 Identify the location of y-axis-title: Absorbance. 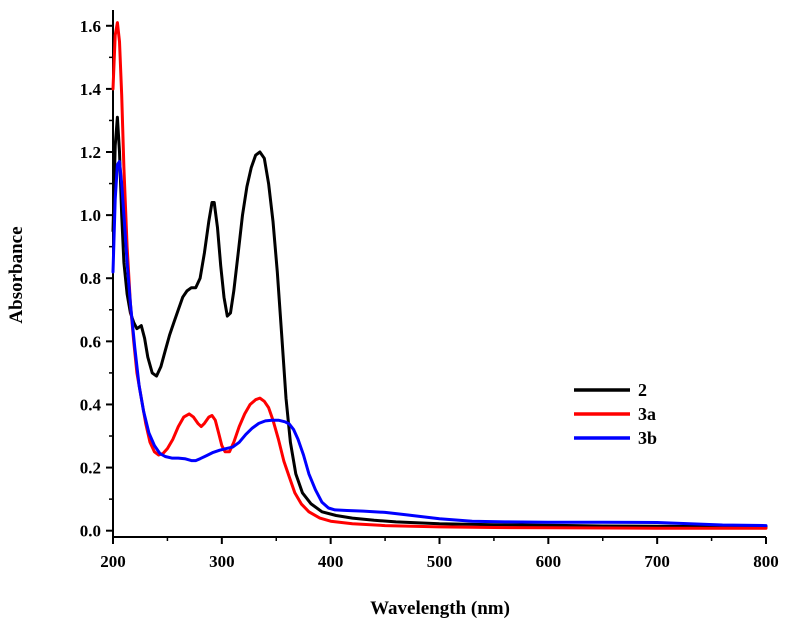
(16, 274).